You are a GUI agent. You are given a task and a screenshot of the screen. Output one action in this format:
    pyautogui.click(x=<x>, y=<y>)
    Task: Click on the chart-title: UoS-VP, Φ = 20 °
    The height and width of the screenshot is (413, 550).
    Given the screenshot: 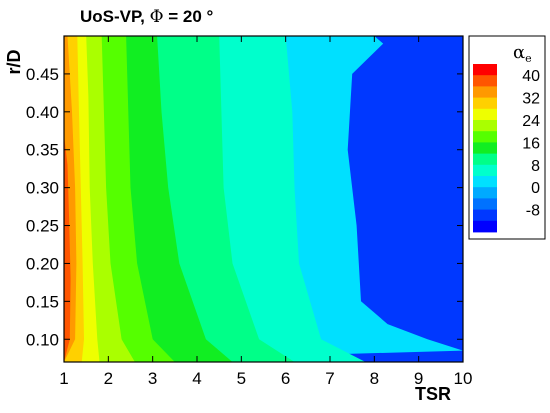 What is the action you would take?
    pyautogui.click(x=147, y=17)
    